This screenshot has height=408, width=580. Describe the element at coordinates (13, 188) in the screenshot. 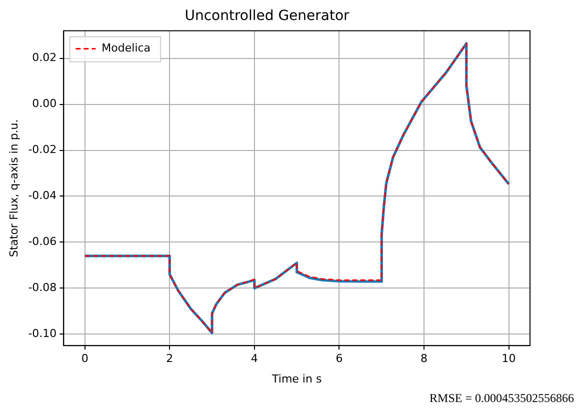

I see `y-axis-title: Stator Flux, q-axis in p.u.` at that location.